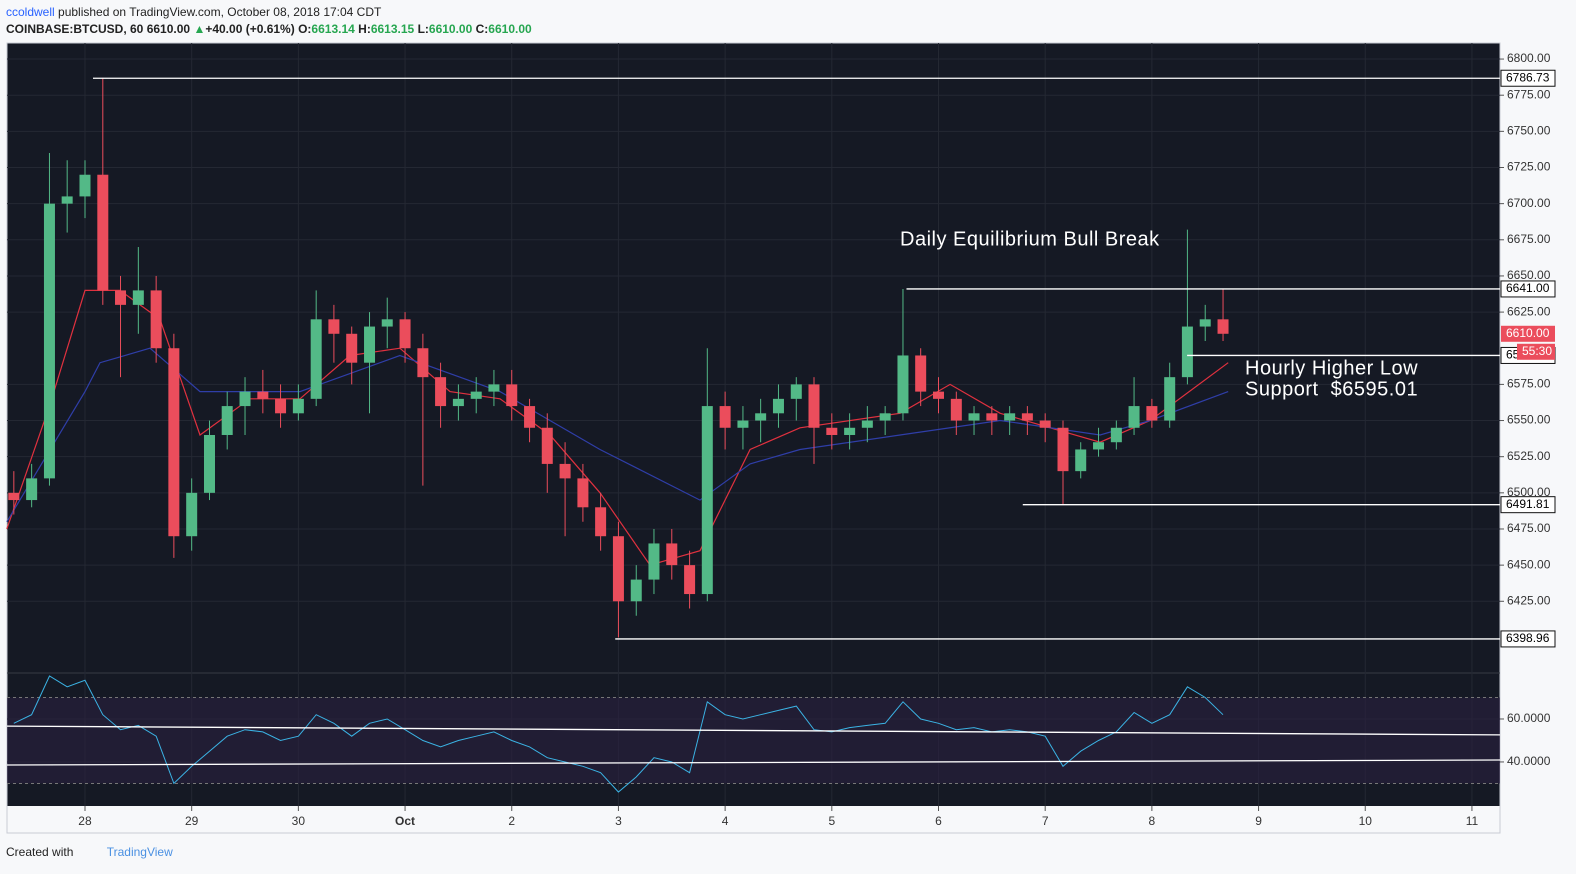 The width and height of the screenshot is (1576, 874). Describe the element at coordinates (30, 12) in the screenshot. I see `user: ccoldwell` at that location.